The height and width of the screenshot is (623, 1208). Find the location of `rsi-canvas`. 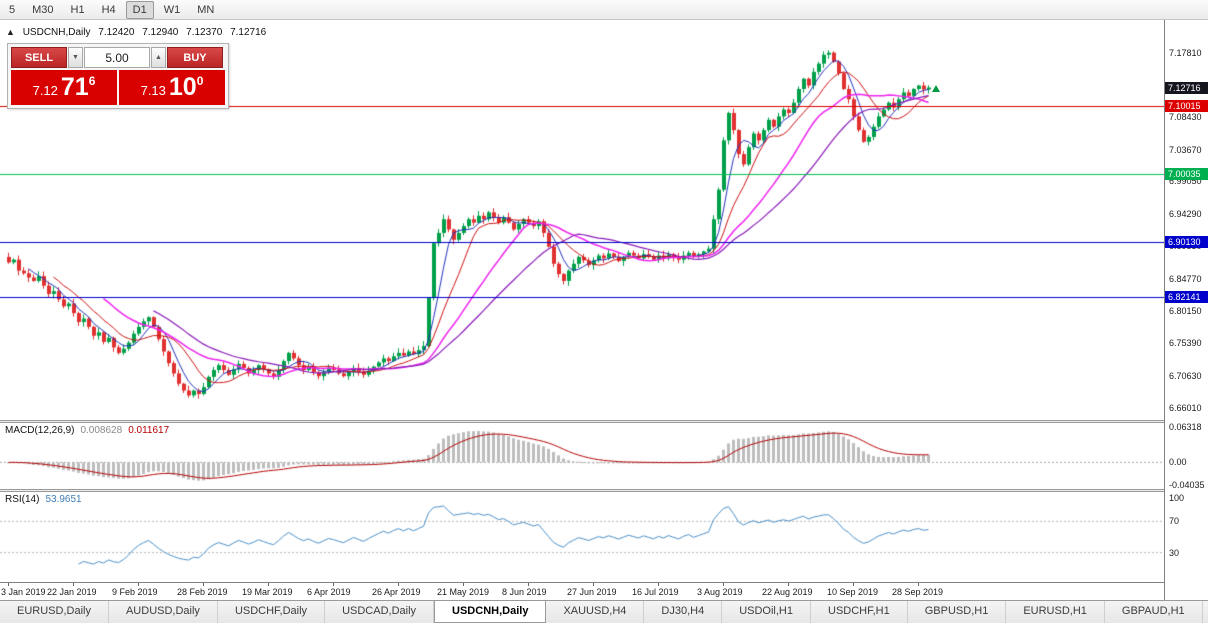

rsi-canvas is located at coordinates (582, 537).